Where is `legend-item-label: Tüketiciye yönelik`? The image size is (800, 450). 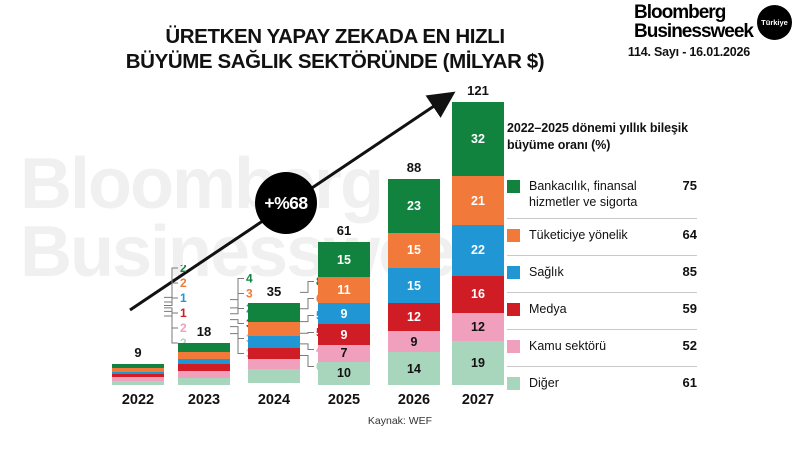 legend-item-label: Tüketiciye yönelik is located at coordinates (578, 235).